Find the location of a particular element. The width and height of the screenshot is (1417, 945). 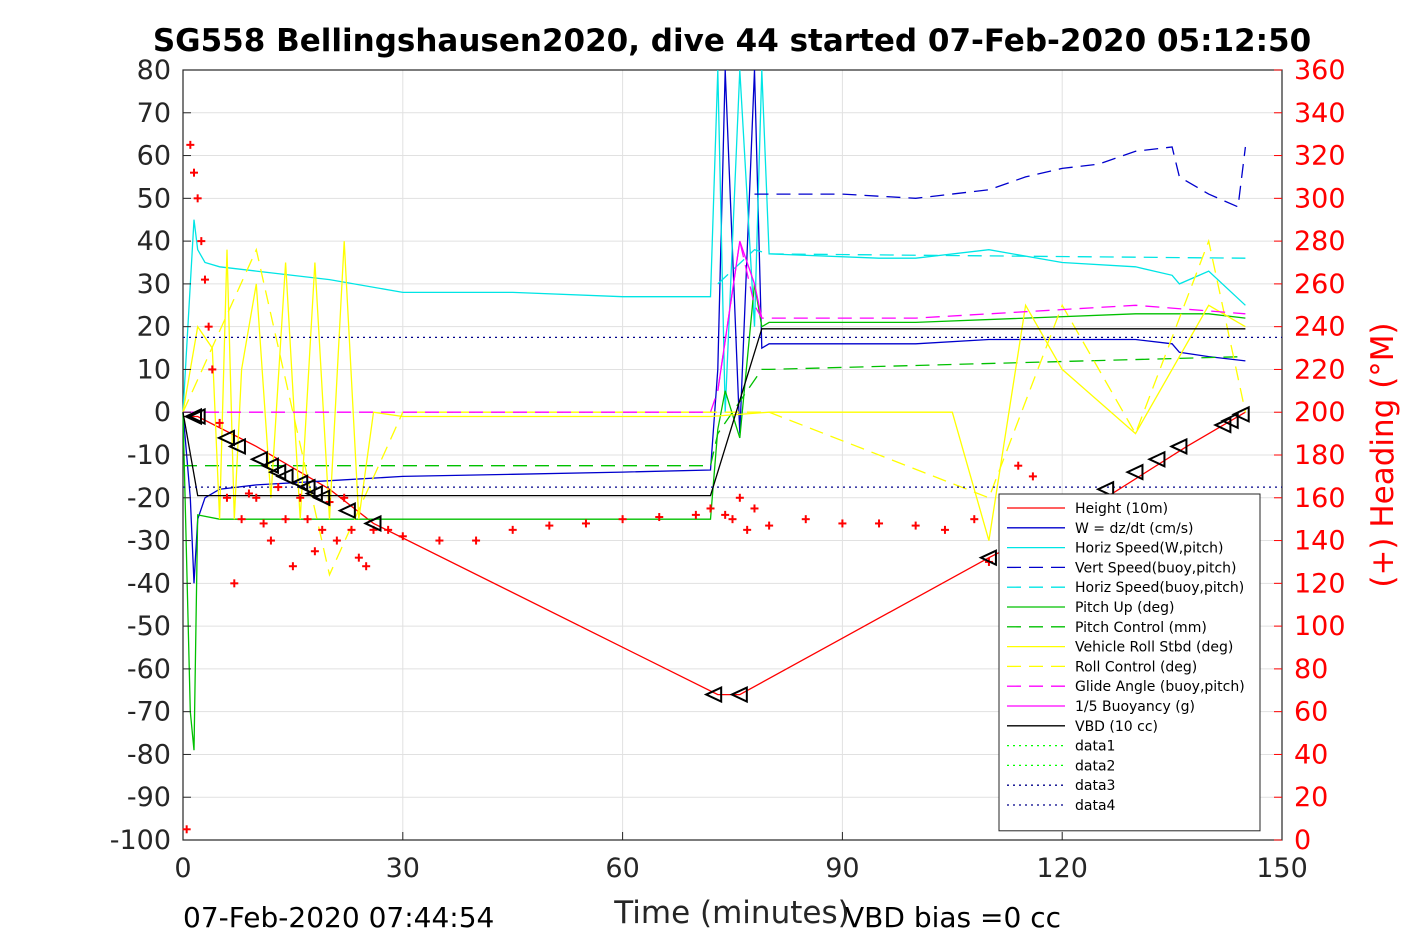

y-right-tick-label: 0 is located at coordinates (1302, 840).